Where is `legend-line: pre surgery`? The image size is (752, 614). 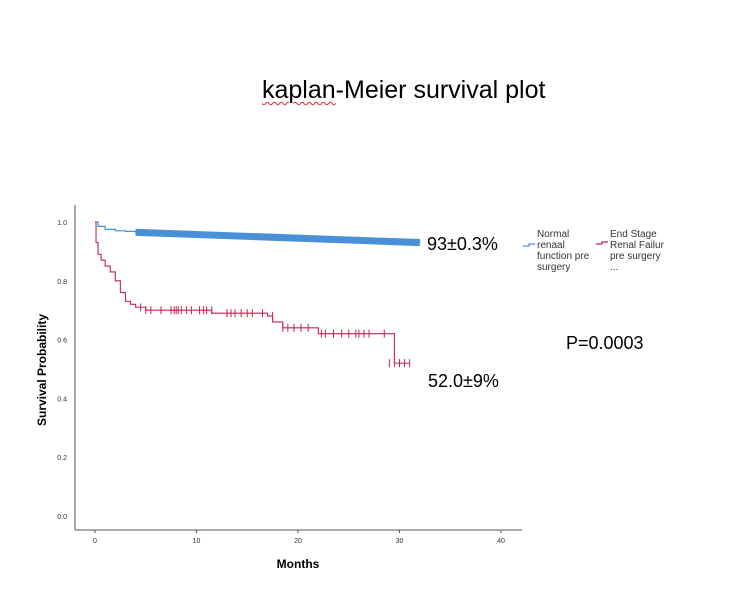 legend-line: pre surgery is located at coordinates (635, 256).